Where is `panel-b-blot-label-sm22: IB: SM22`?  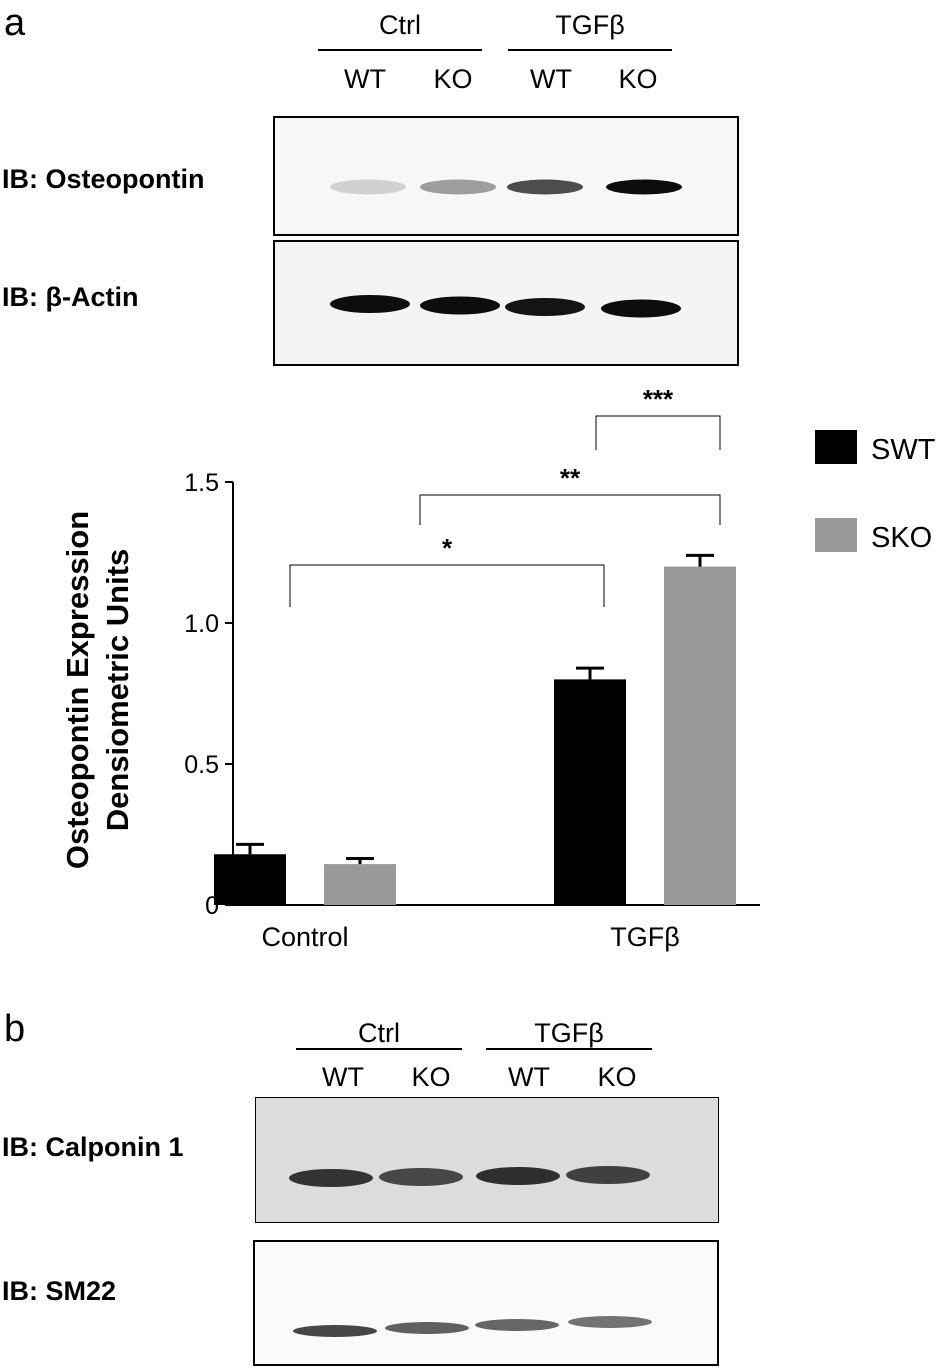 panel-b-blot-label-sm22: IB: SM22 is located at coordinates (59, 1291).